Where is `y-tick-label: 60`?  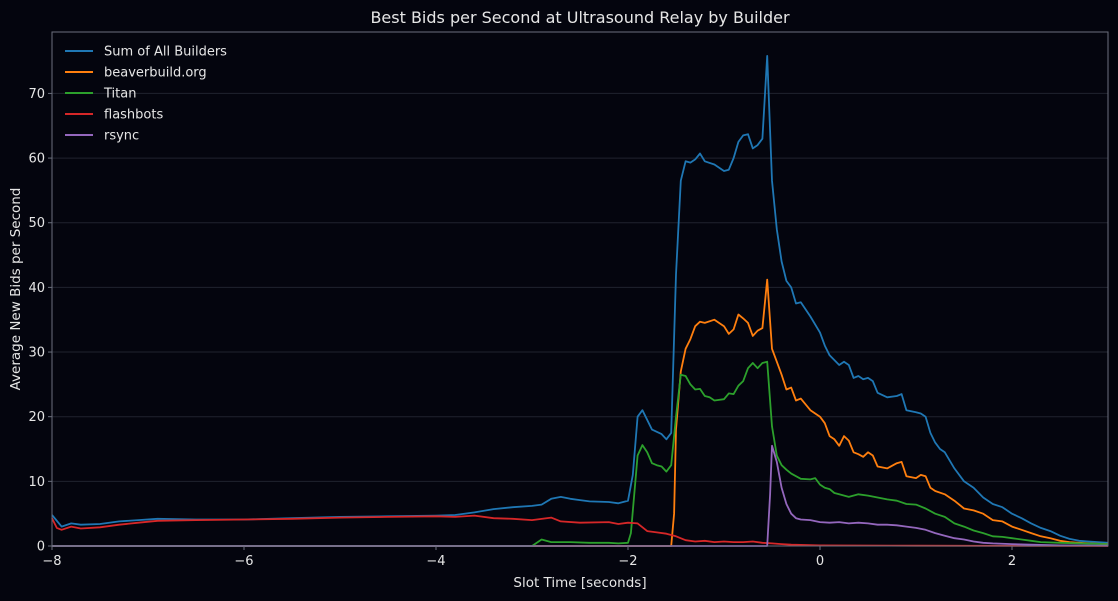
y-tick-label: 60 is located at coordinates (36, 159).